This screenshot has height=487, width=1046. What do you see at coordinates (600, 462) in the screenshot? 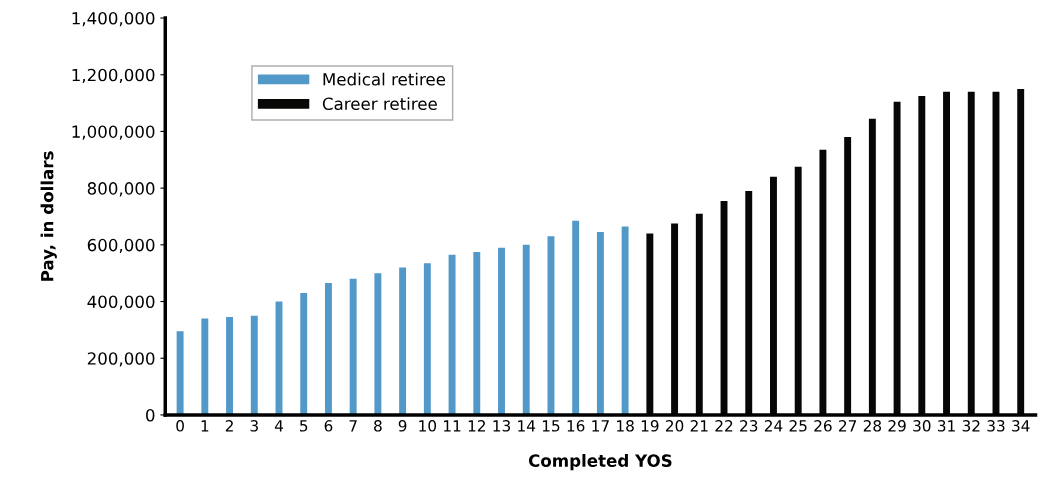
I see `x-axis-title: Completed YOS` at bounding box center [600, 462].